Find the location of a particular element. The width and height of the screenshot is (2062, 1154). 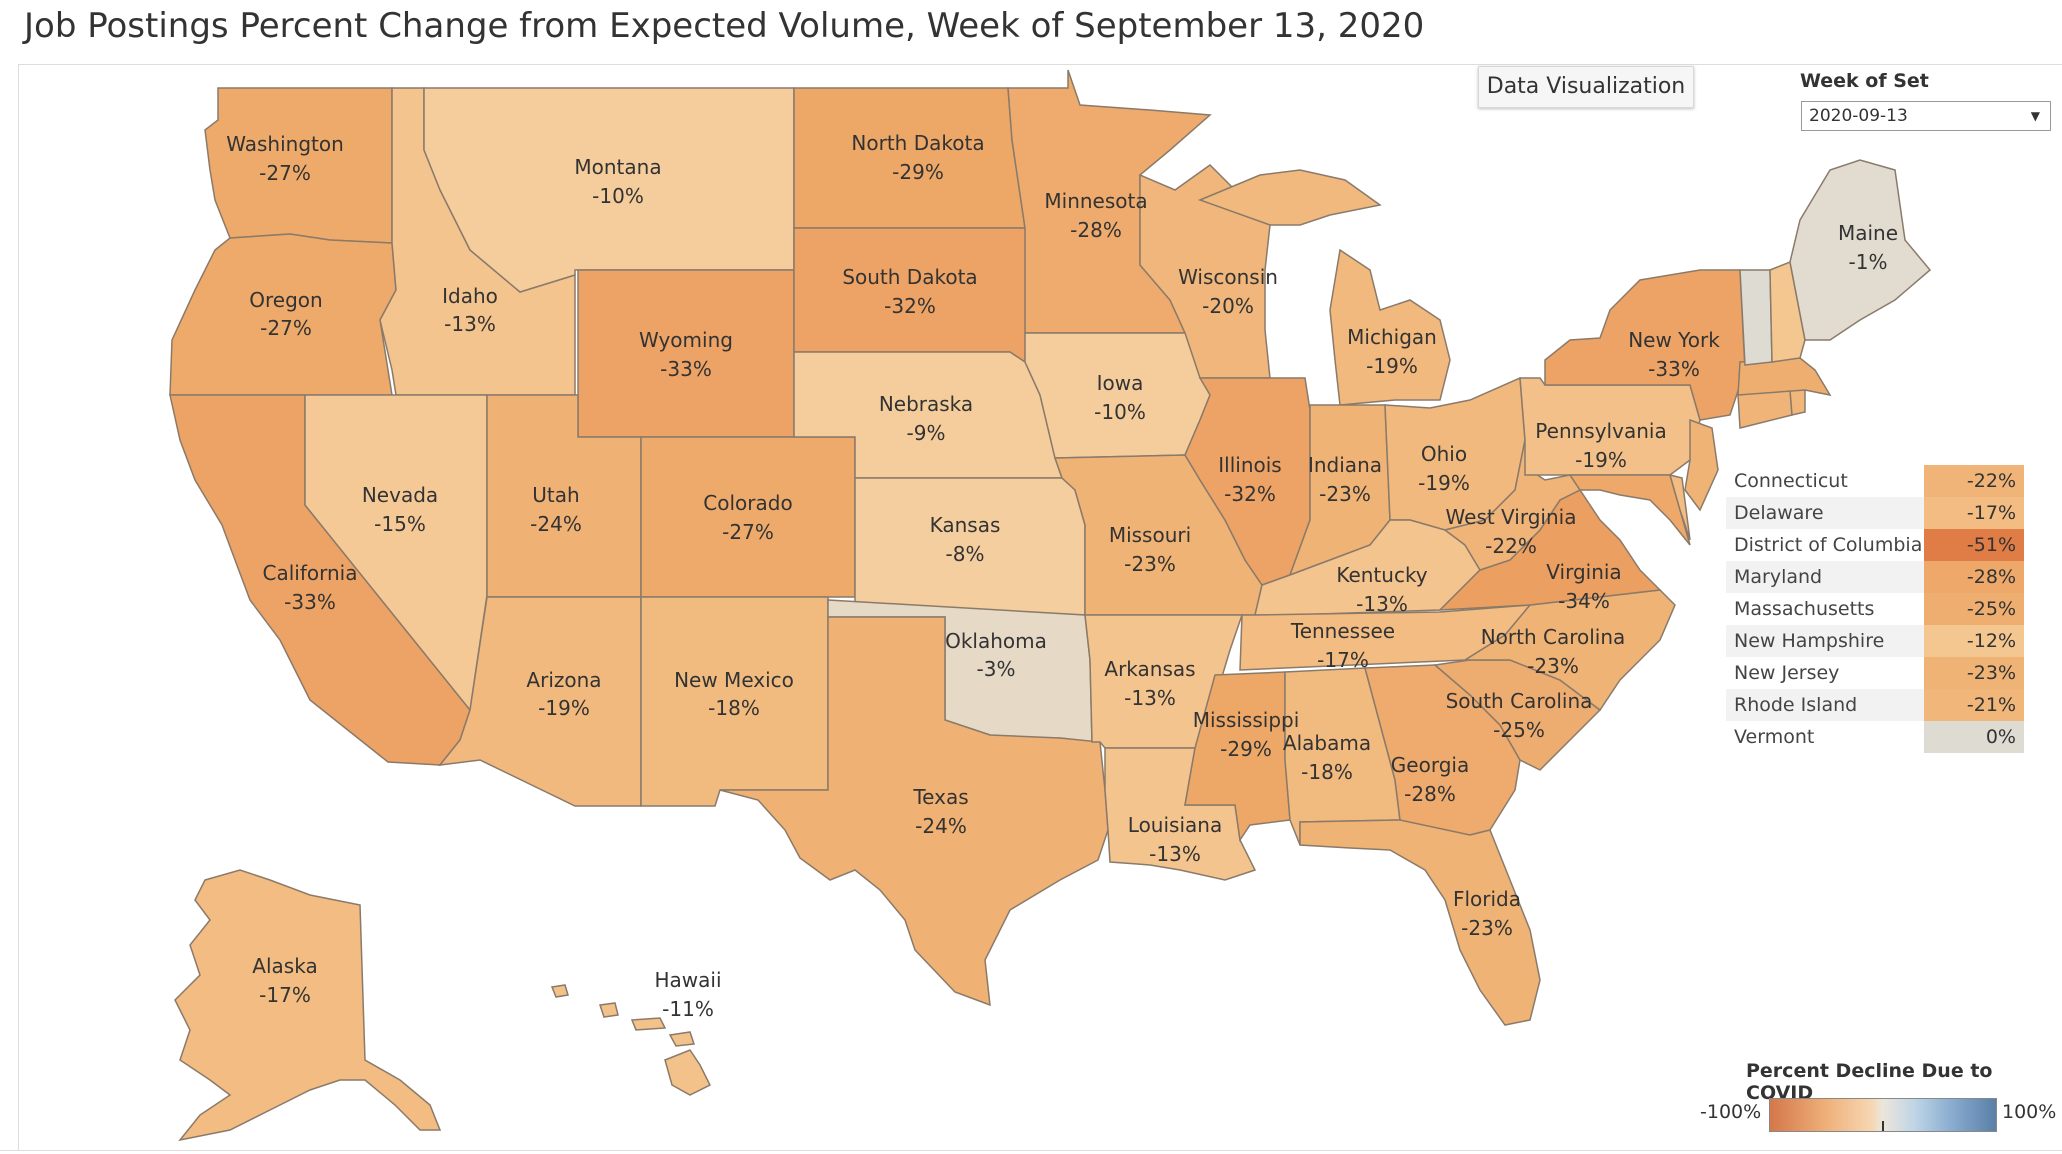

value-nevada: -15% is located at coordinates (400, 524).